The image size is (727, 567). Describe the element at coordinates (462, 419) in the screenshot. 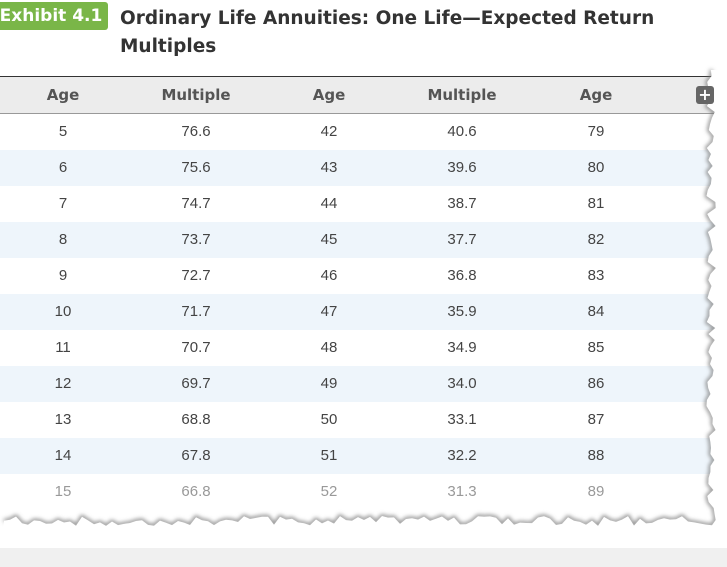

I see `table-cell: 33.1` at that location.